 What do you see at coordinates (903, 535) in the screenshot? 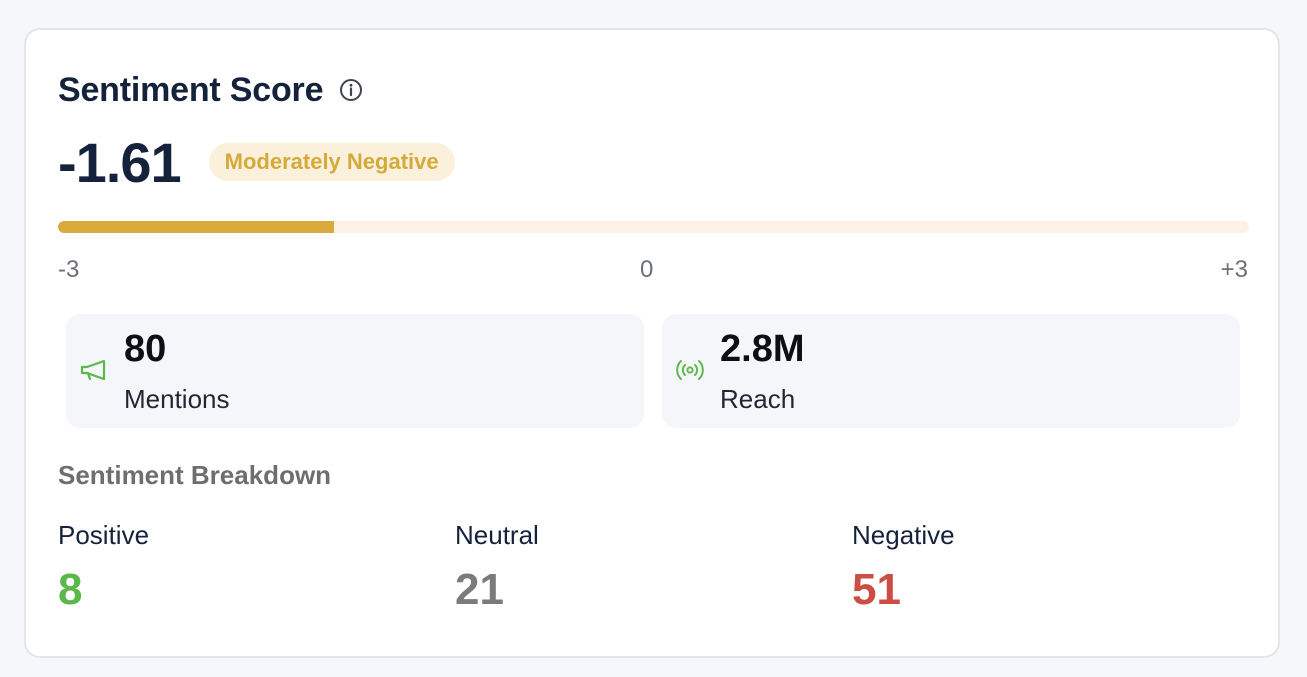
I see `negative-label: Negative` at bounding box center [903, 535].